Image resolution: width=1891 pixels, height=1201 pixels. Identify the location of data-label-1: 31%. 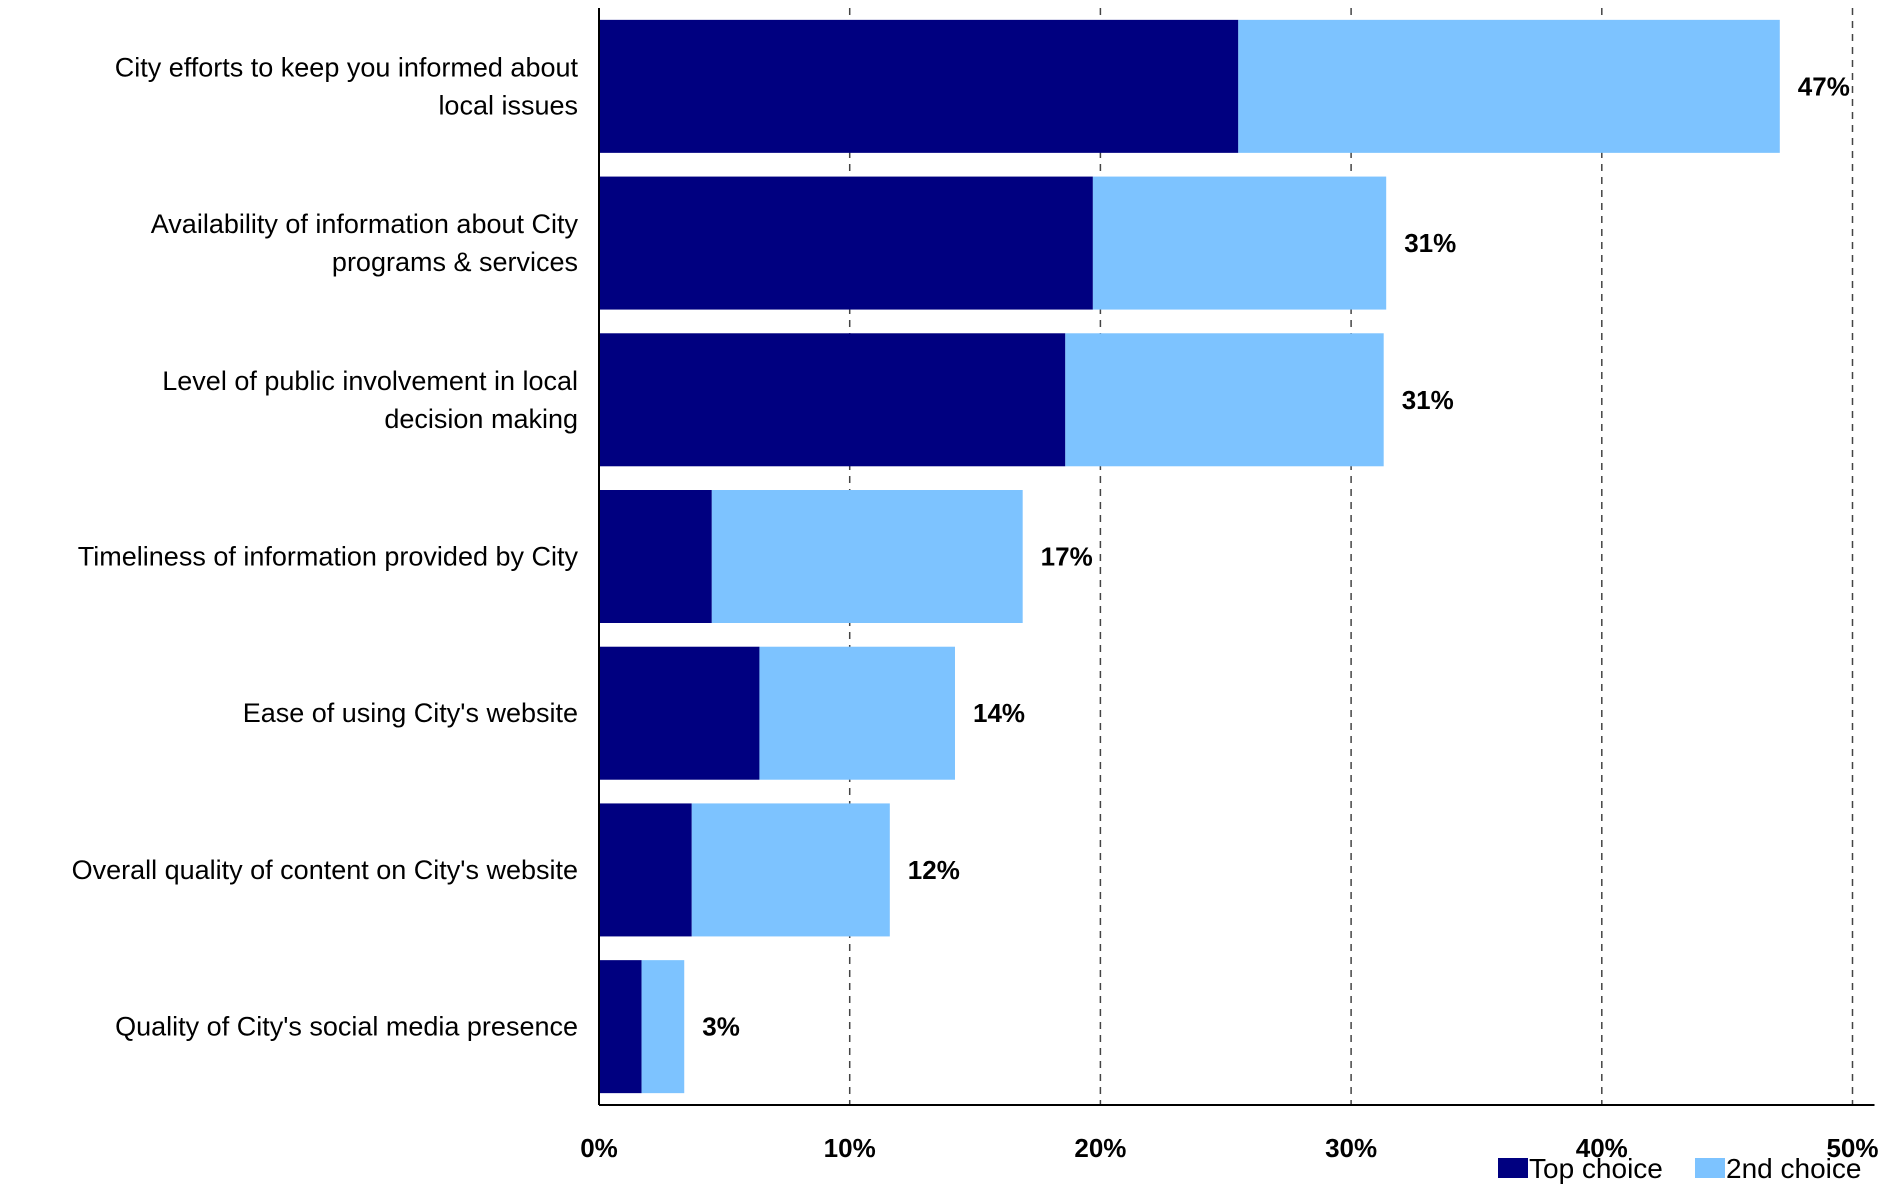
(1430, 243).